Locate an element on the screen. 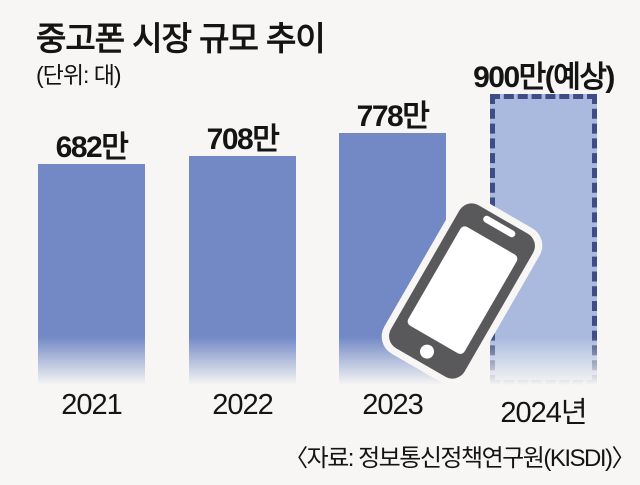  bar-2022 is located at coordinates (242, 270).